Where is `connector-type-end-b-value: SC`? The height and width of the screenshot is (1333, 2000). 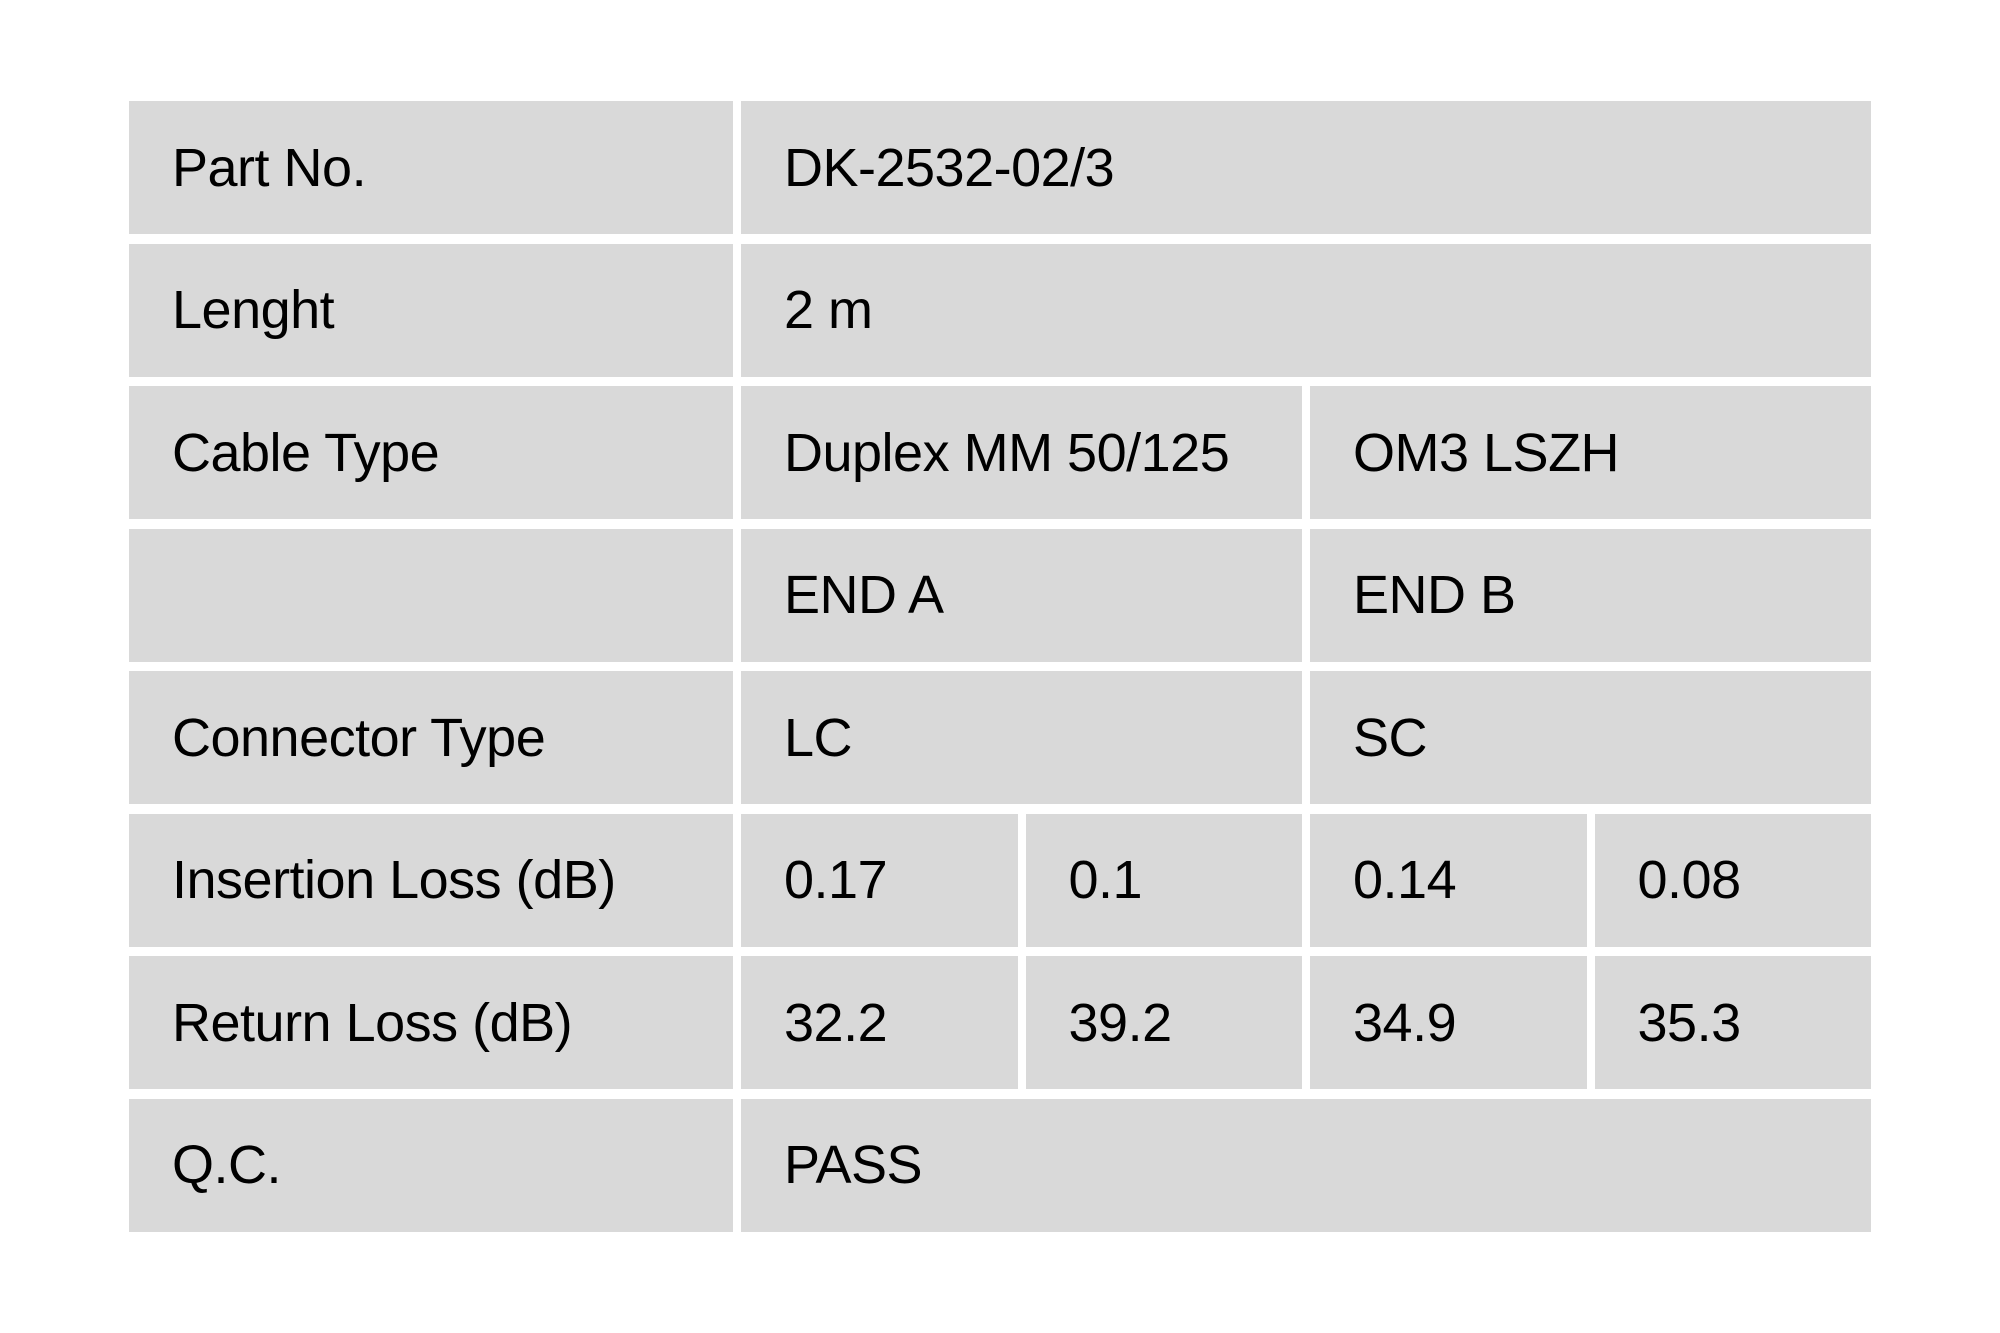 connector-type-end-b-value: SC is located at coordinates (1590, 737).